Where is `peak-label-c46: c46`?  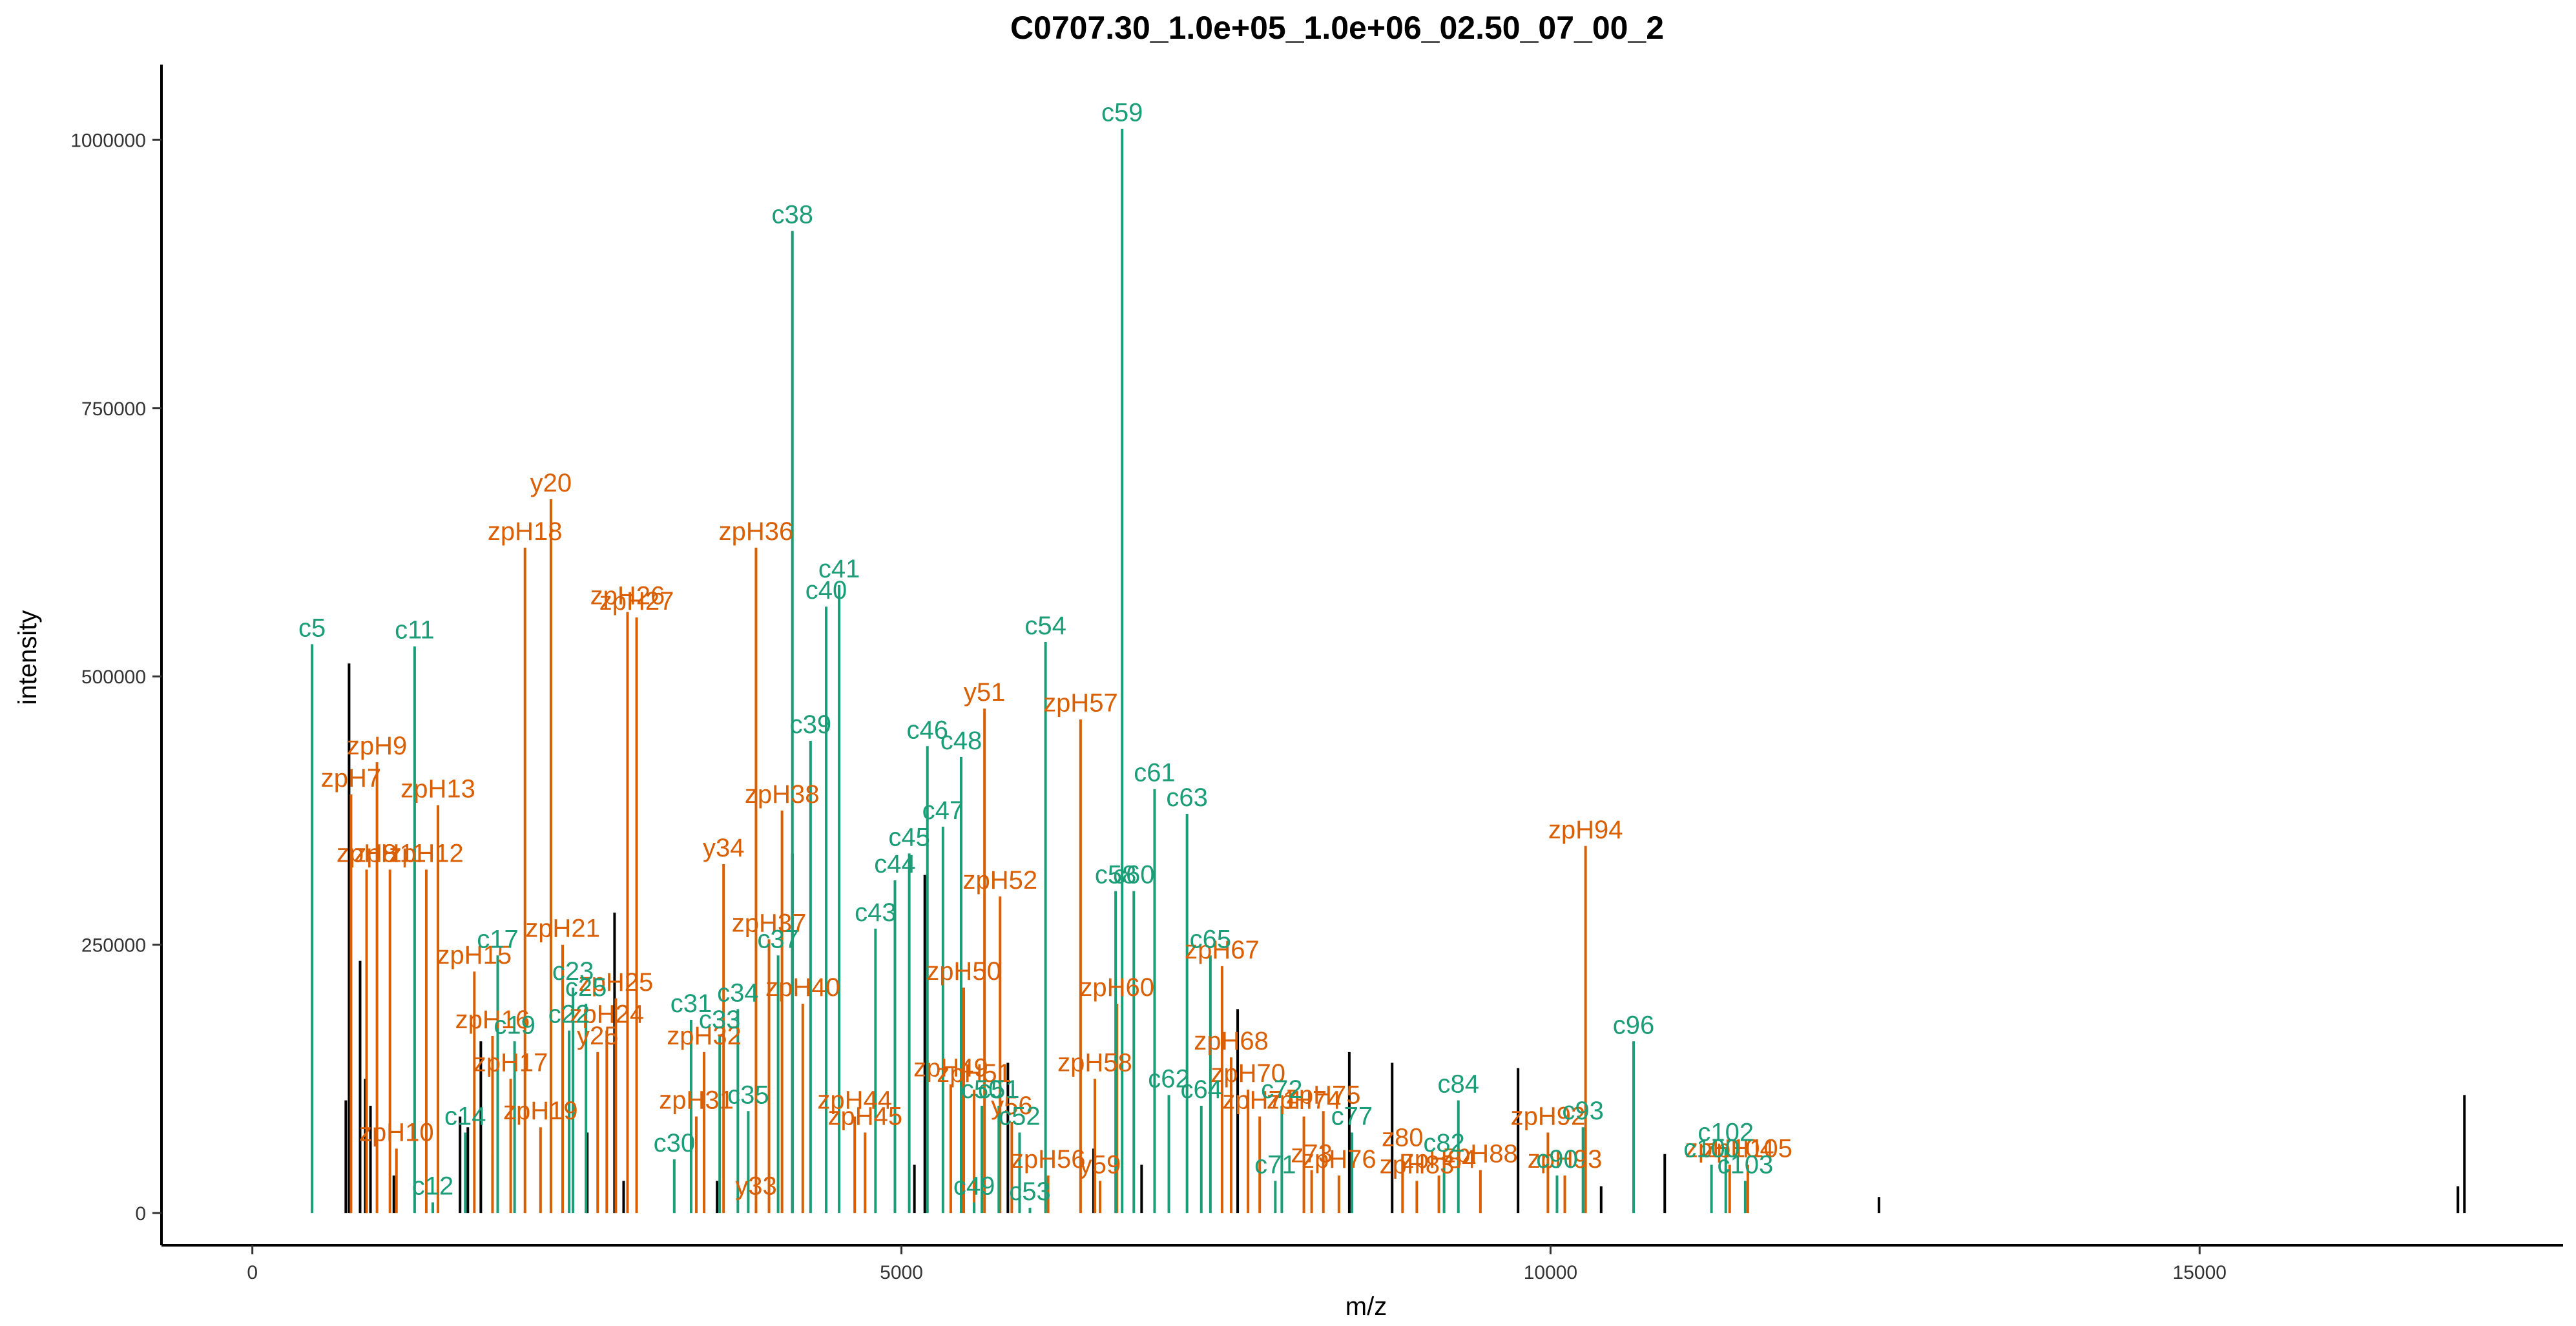
peak-label-c46: c46 is located at coordinates (927, 730).